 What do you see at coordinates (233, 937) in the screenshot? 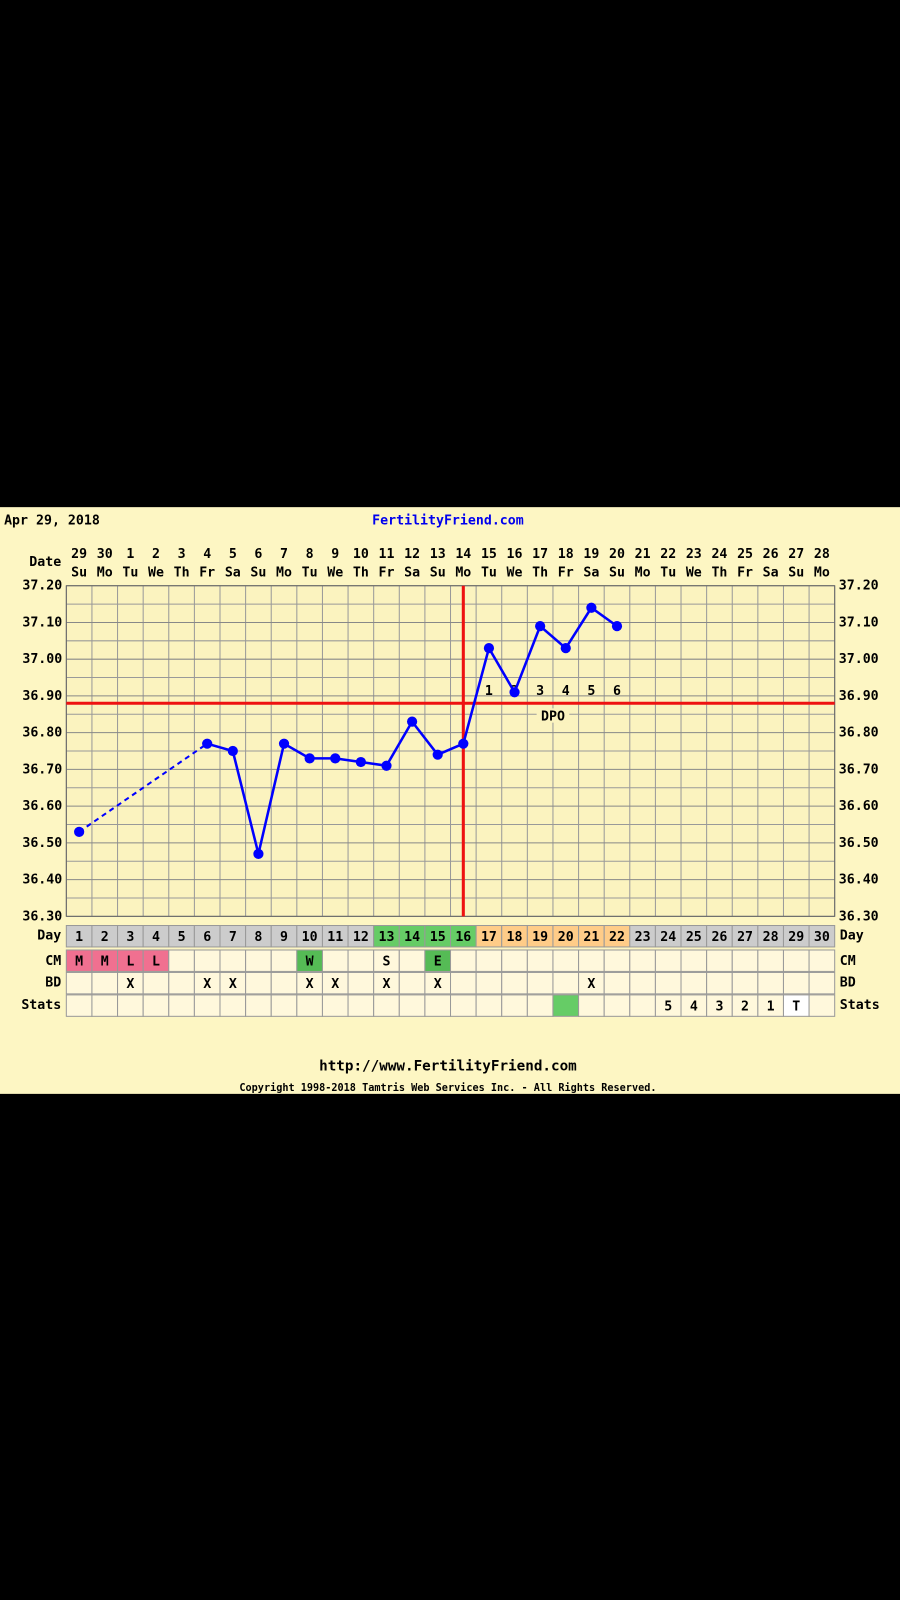
I see `day-value: 7` at bounding box center [233, 937].